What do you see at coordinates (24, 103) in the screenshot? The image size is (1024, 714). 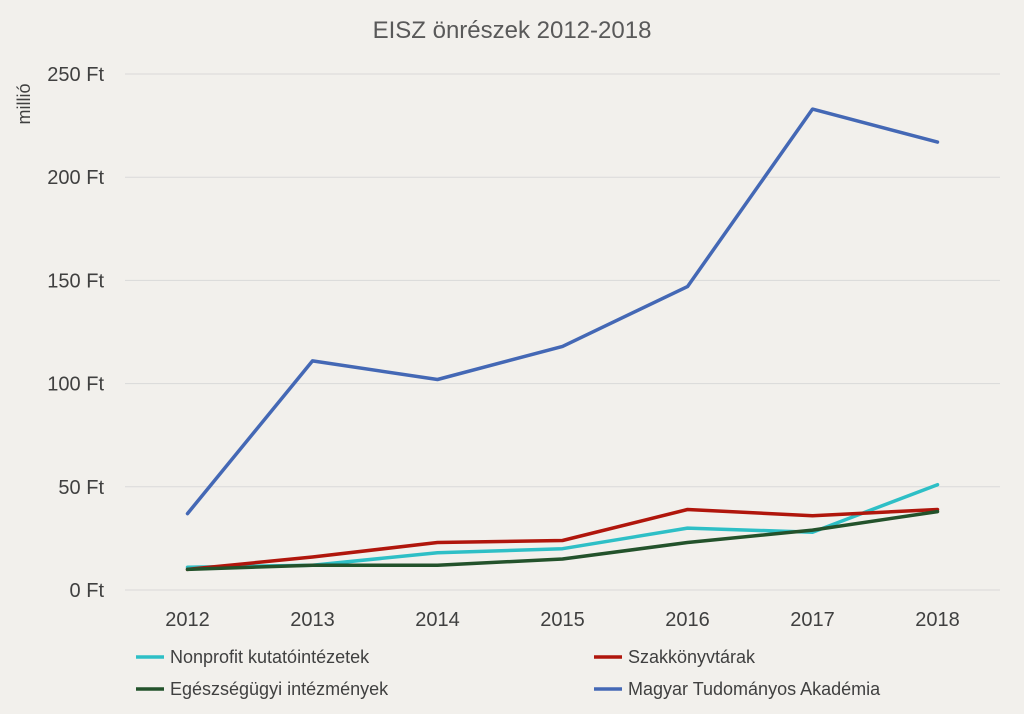 I see `y-axis-label: millió` at bounding box center [24, 103].